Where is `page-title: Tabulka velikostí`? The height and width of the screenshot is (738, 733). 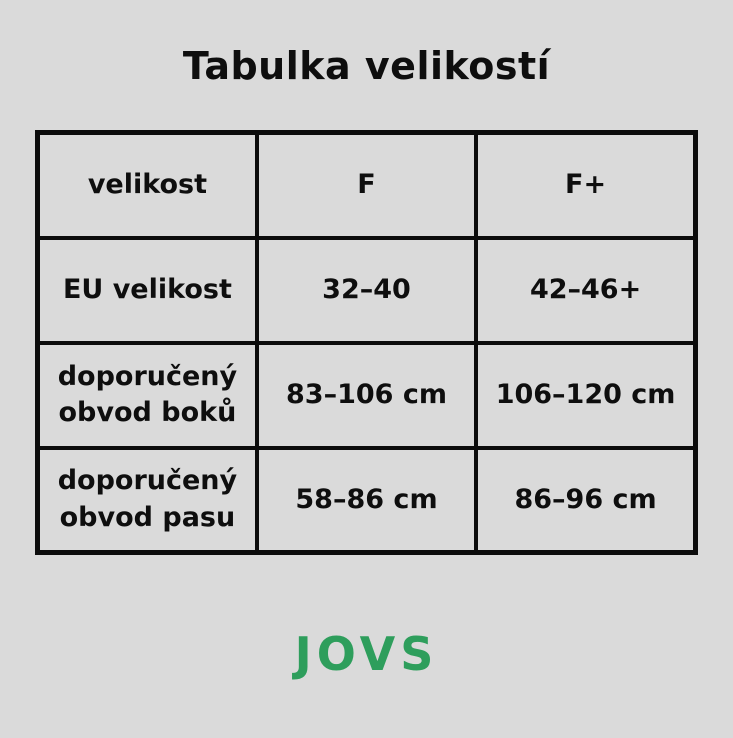
page-title: Tabulka velikostí is located at coordinates (366, 66).